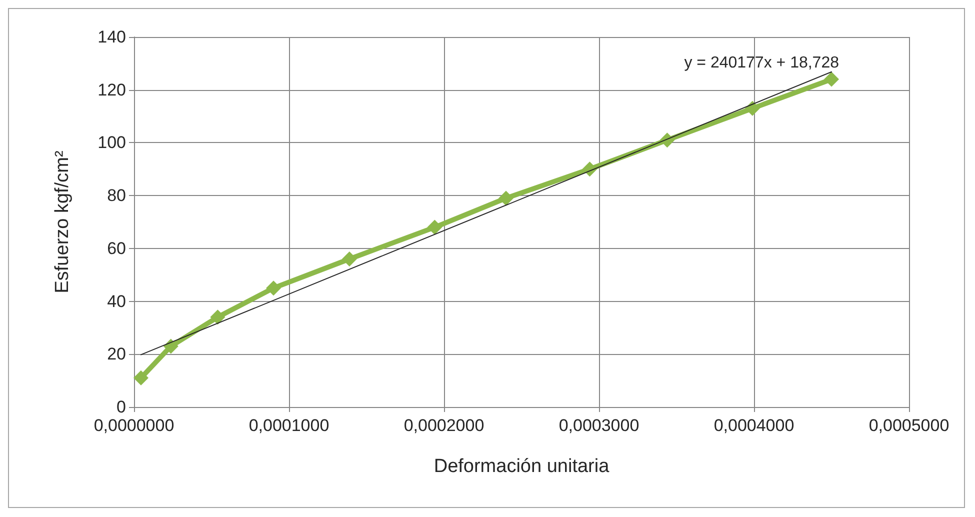  I want to click on y-tick-label: 80, so click(116, 196).